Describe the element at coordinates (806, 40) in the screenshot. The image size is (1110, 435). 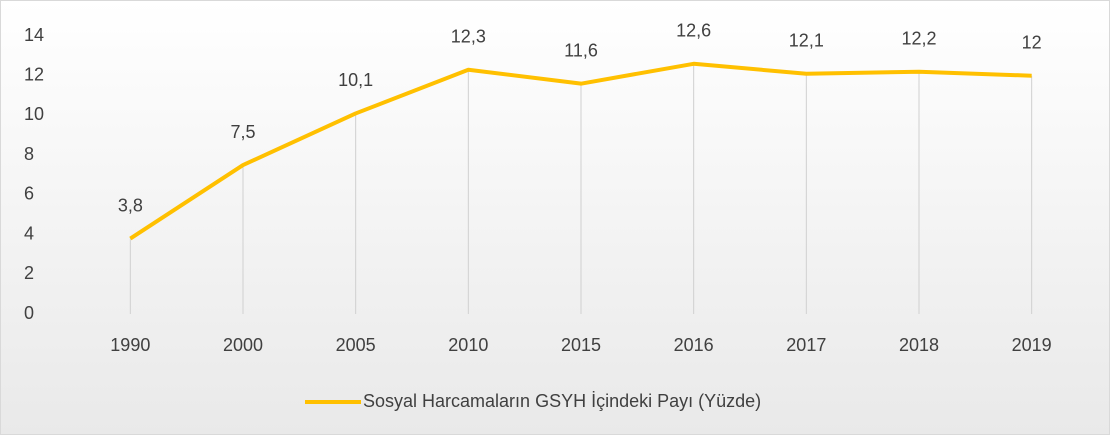
I see `data-label: 12,1` at that location.